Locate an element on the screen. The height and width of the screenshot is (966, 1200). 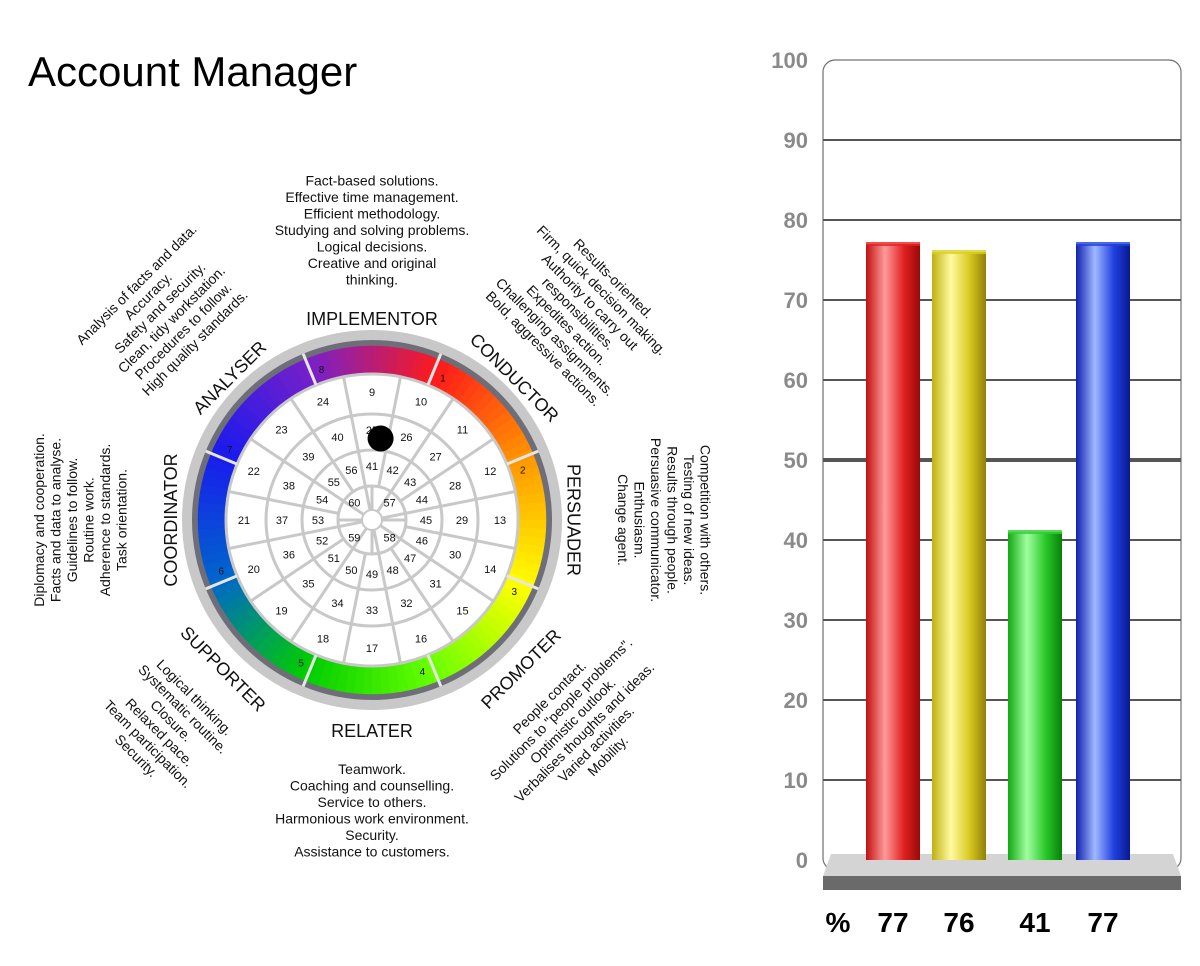
wheel-position-number: 42 is located at coordinates (393, 471).